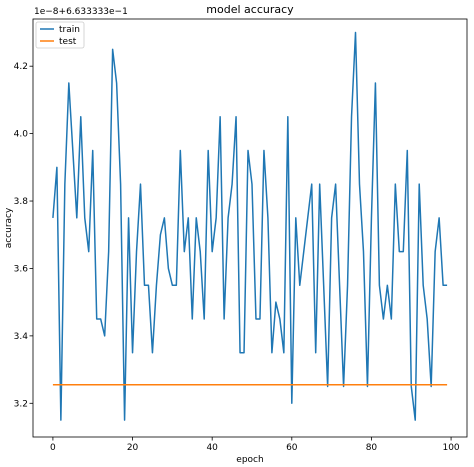 The width and height of the screenshot is (474, 467). Describe the element at coordinates (21, 269) in the screenshot. I see `y-tick-label: 3.6` at that location.